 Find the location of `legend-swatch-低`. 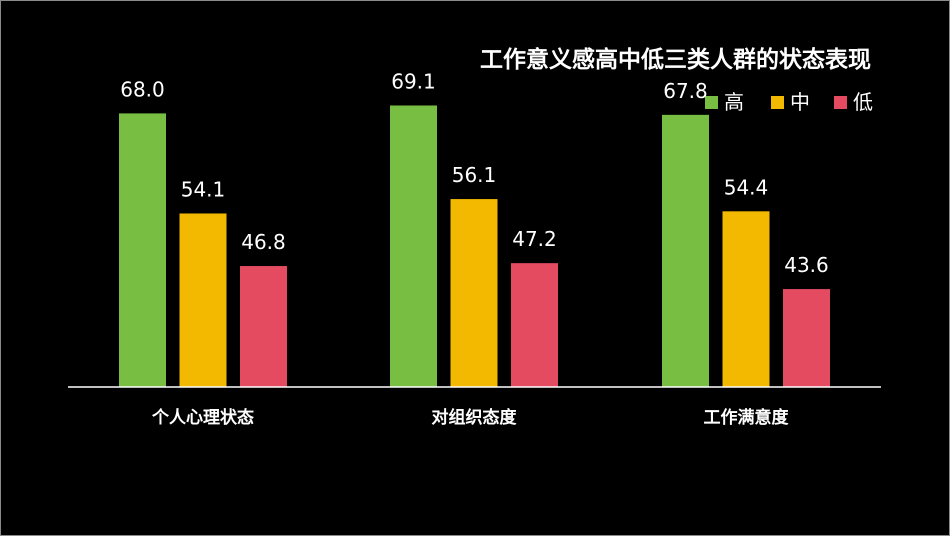

legend-swatch-低 is located at coordinates (840, 102).